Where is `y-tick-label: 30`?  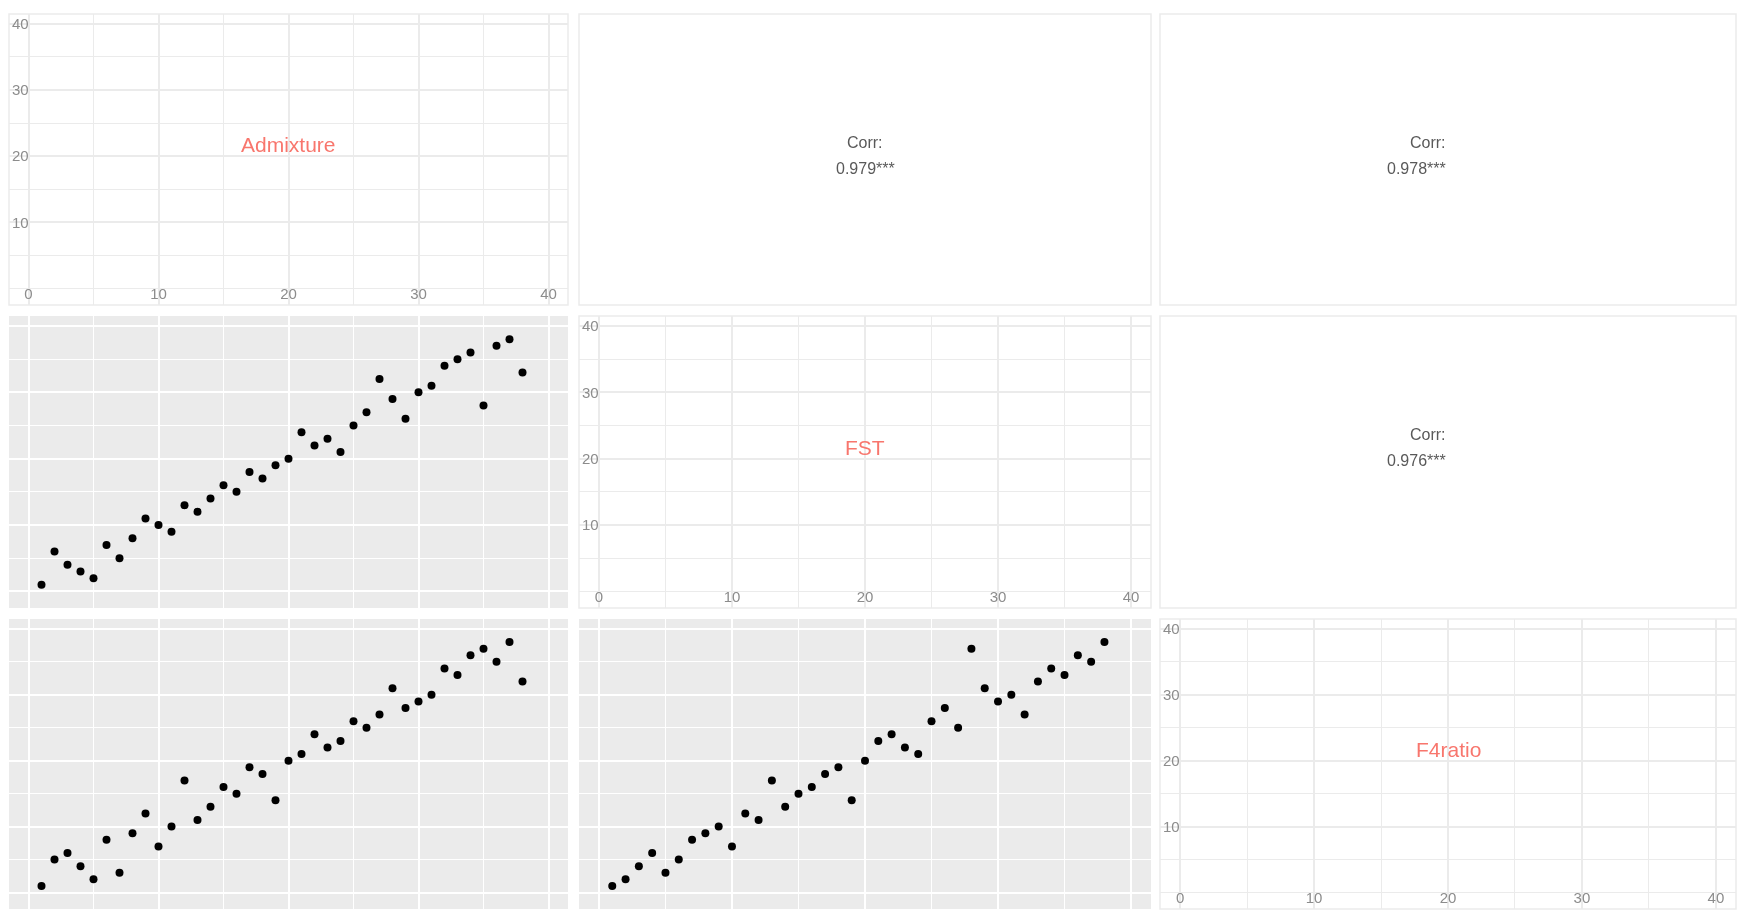
y-tick-label: 30 is located at coordinates (20, 90).